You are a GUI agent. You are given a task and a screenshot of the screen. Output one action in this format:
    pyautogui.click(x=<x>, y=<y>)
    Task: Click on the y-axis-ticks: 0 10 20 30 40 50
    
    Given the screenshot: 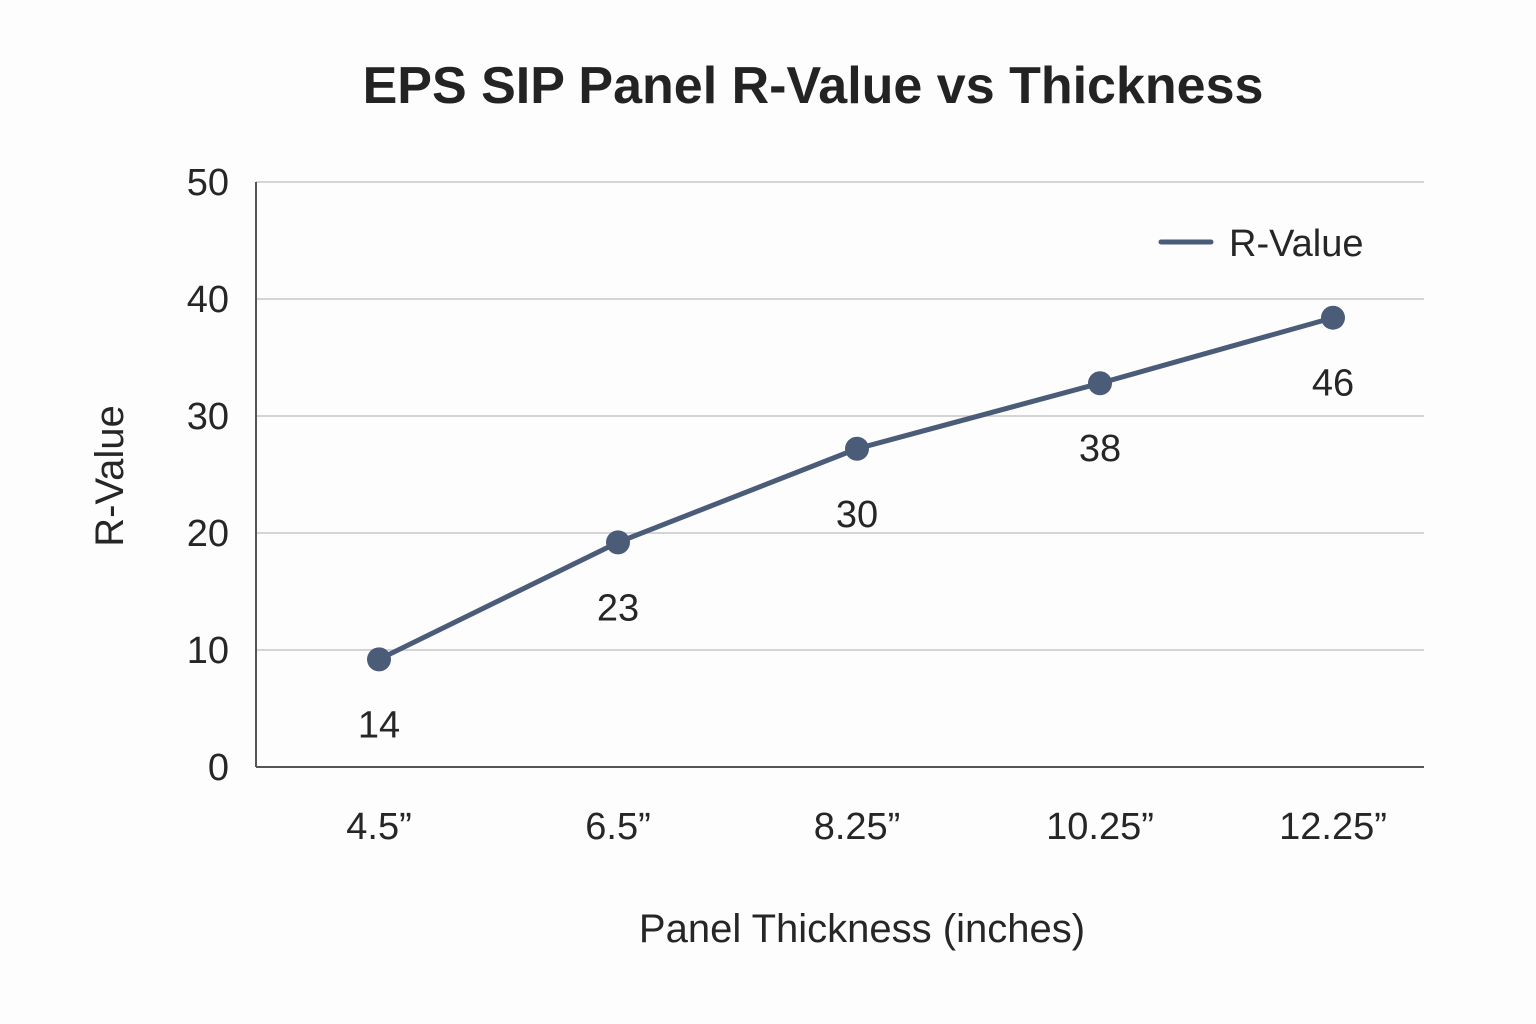 What is the action you would take?
    pyautogui.click(x=208, y=475)
    